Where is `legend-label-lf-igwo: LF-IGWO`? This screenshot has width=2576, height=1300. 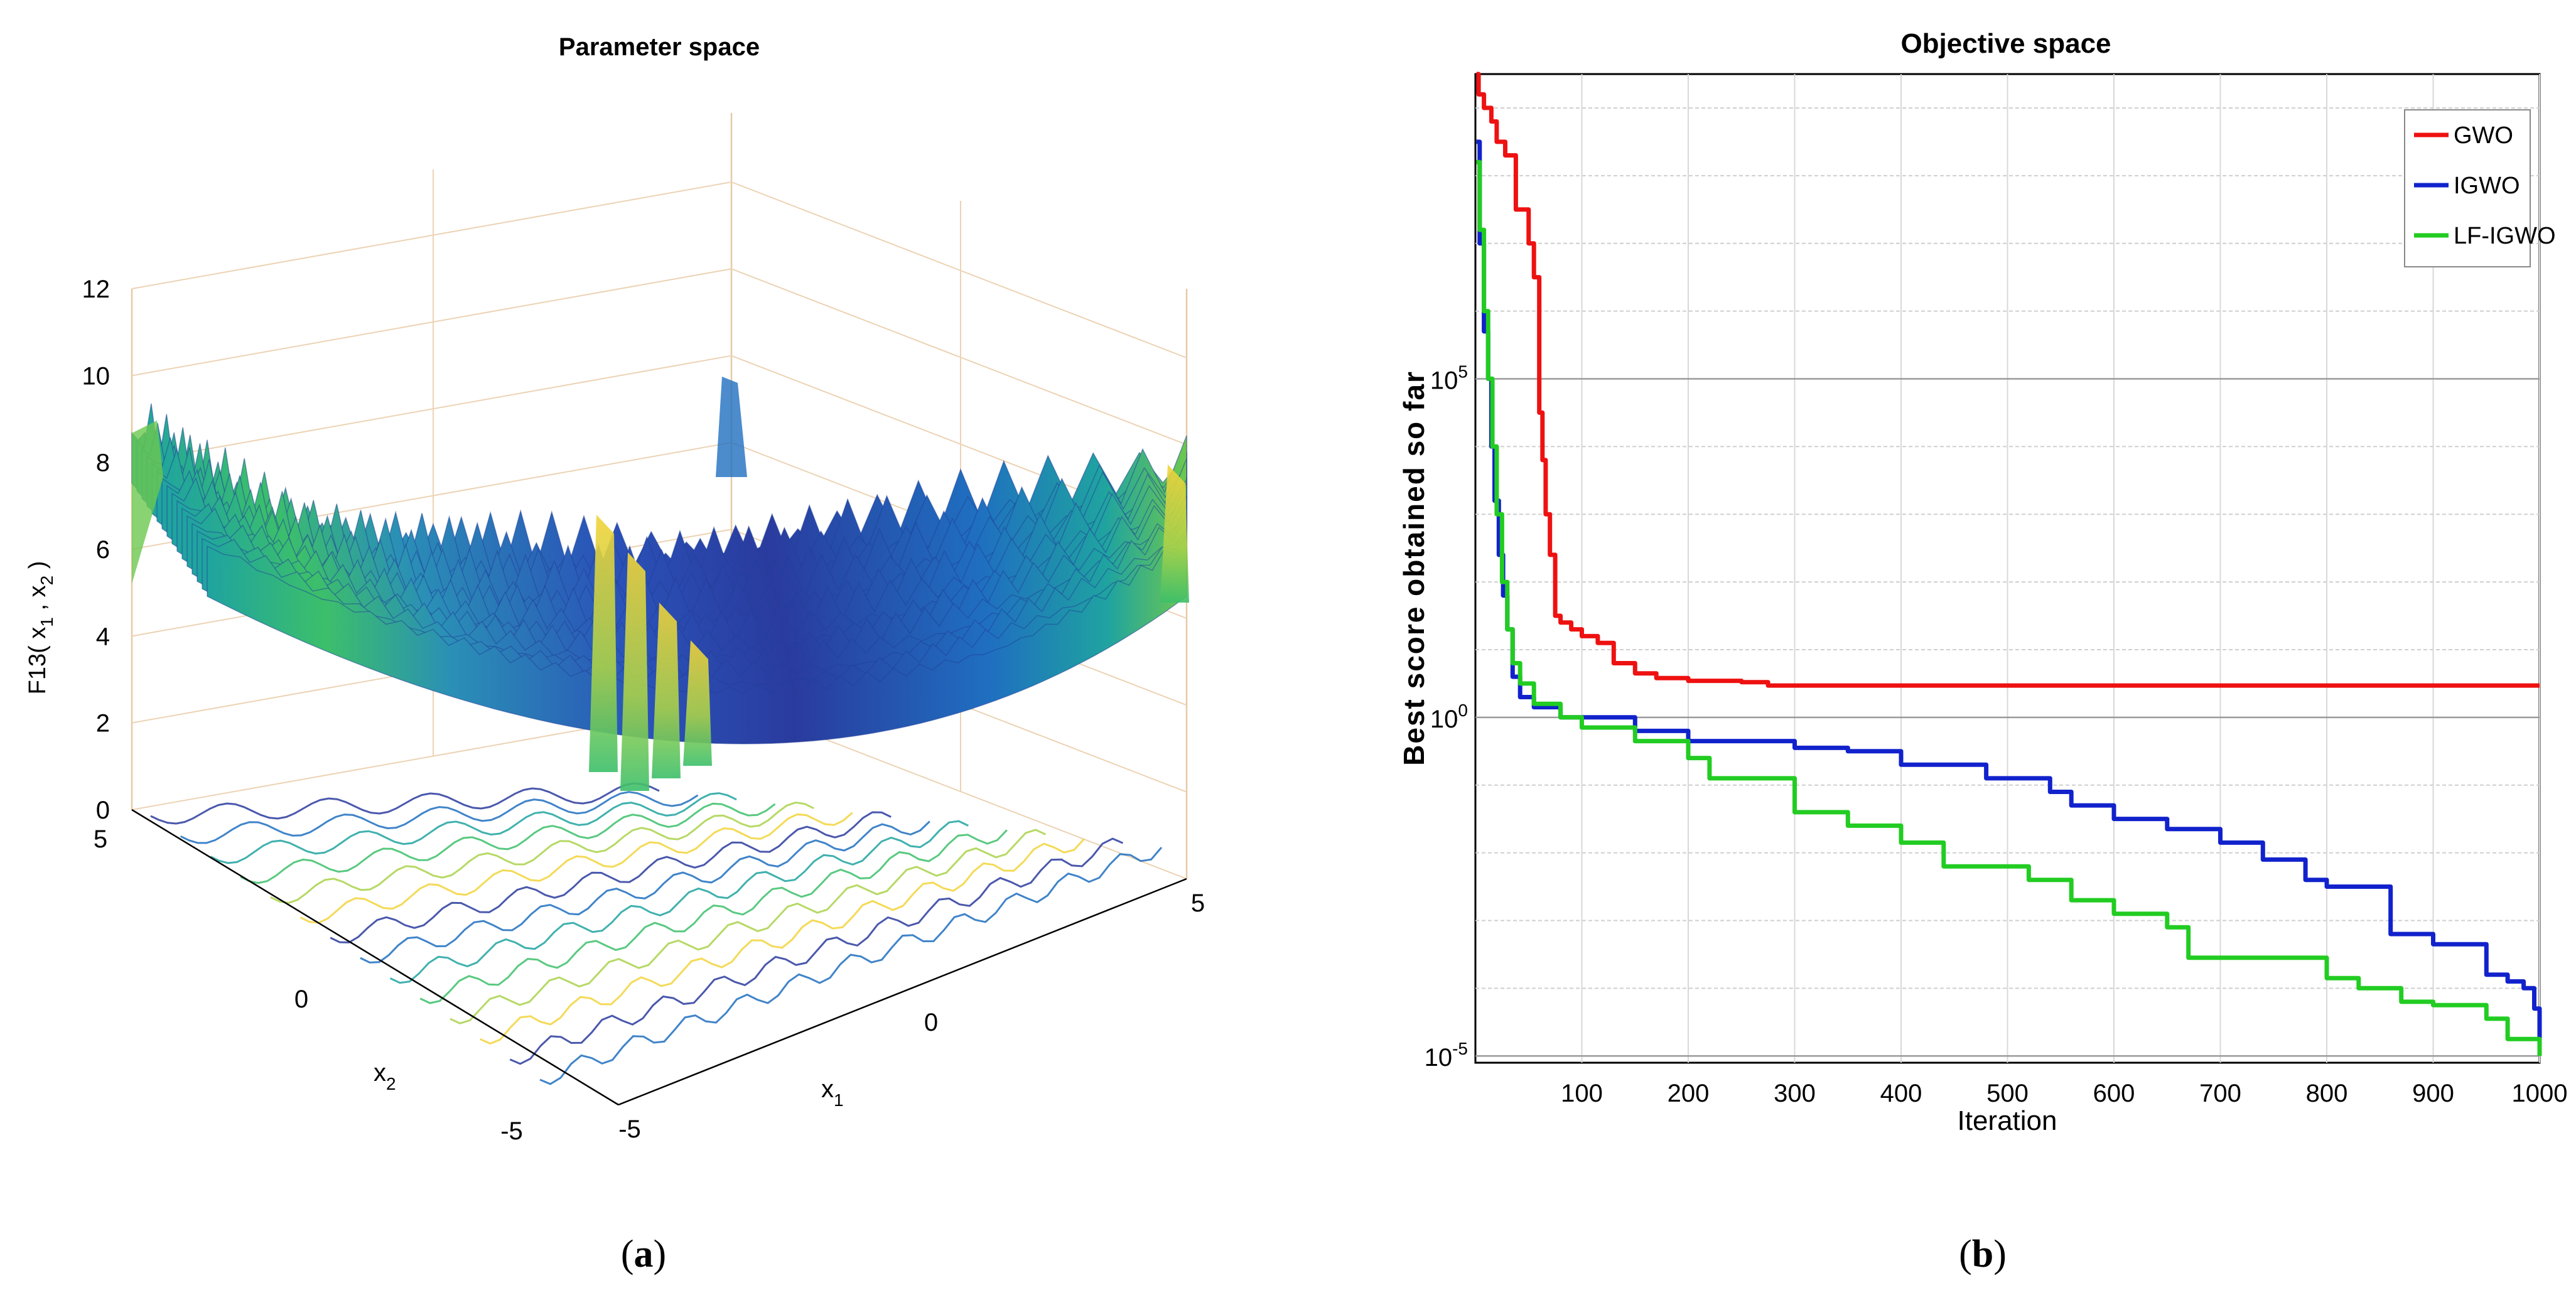 legend-label-lf-igwo: LF-IGWO is located at coordinates (2505, 236).